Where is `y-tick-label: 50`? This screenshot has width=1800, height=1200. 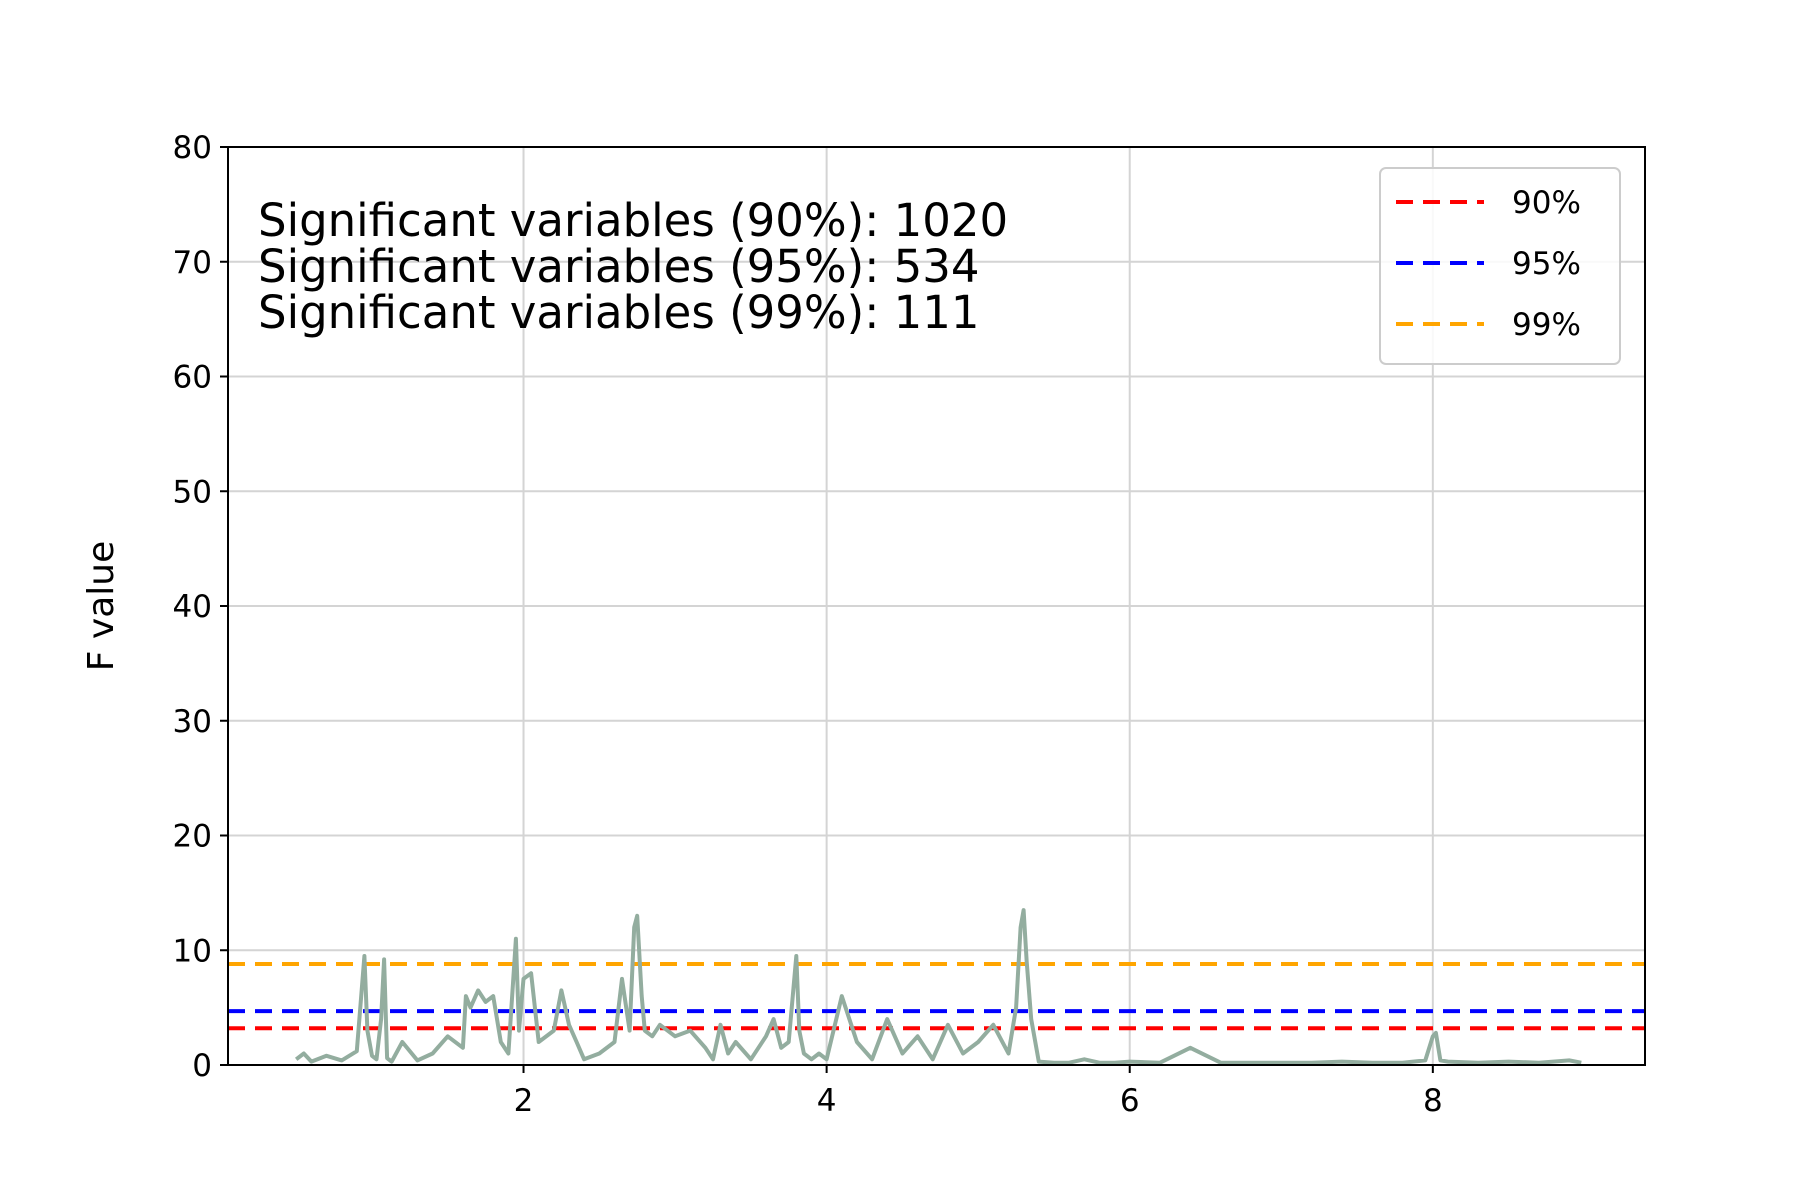 y-tick-label: 50 is located at coordinates (192, 492).